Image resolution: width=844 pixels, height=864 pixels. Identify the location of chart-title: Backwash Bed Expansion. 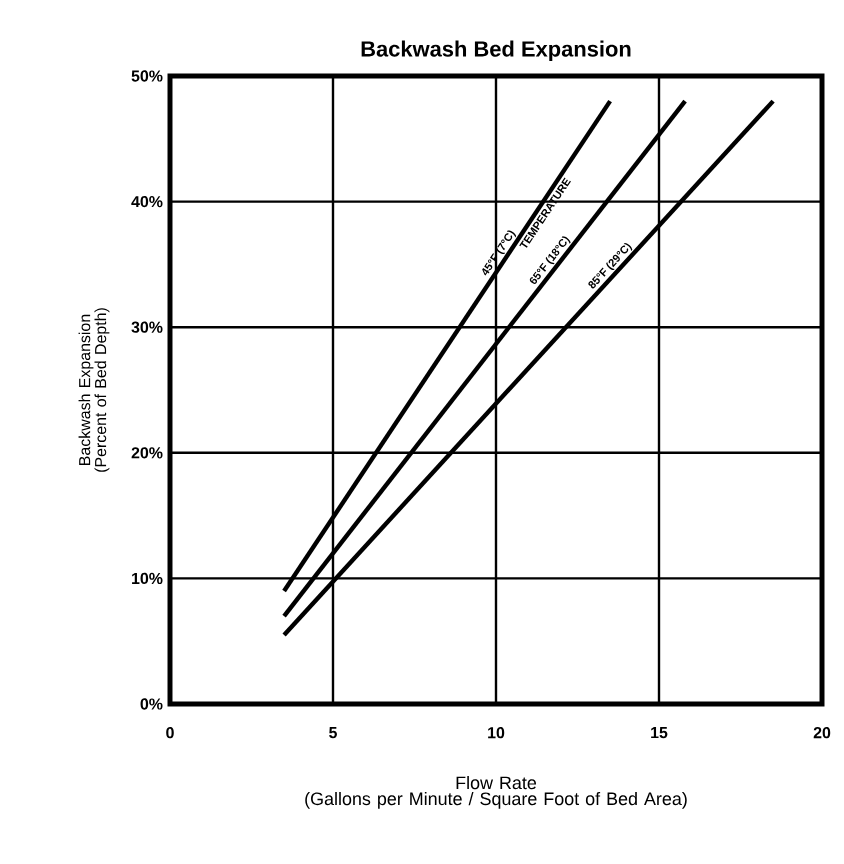
(496, 50).